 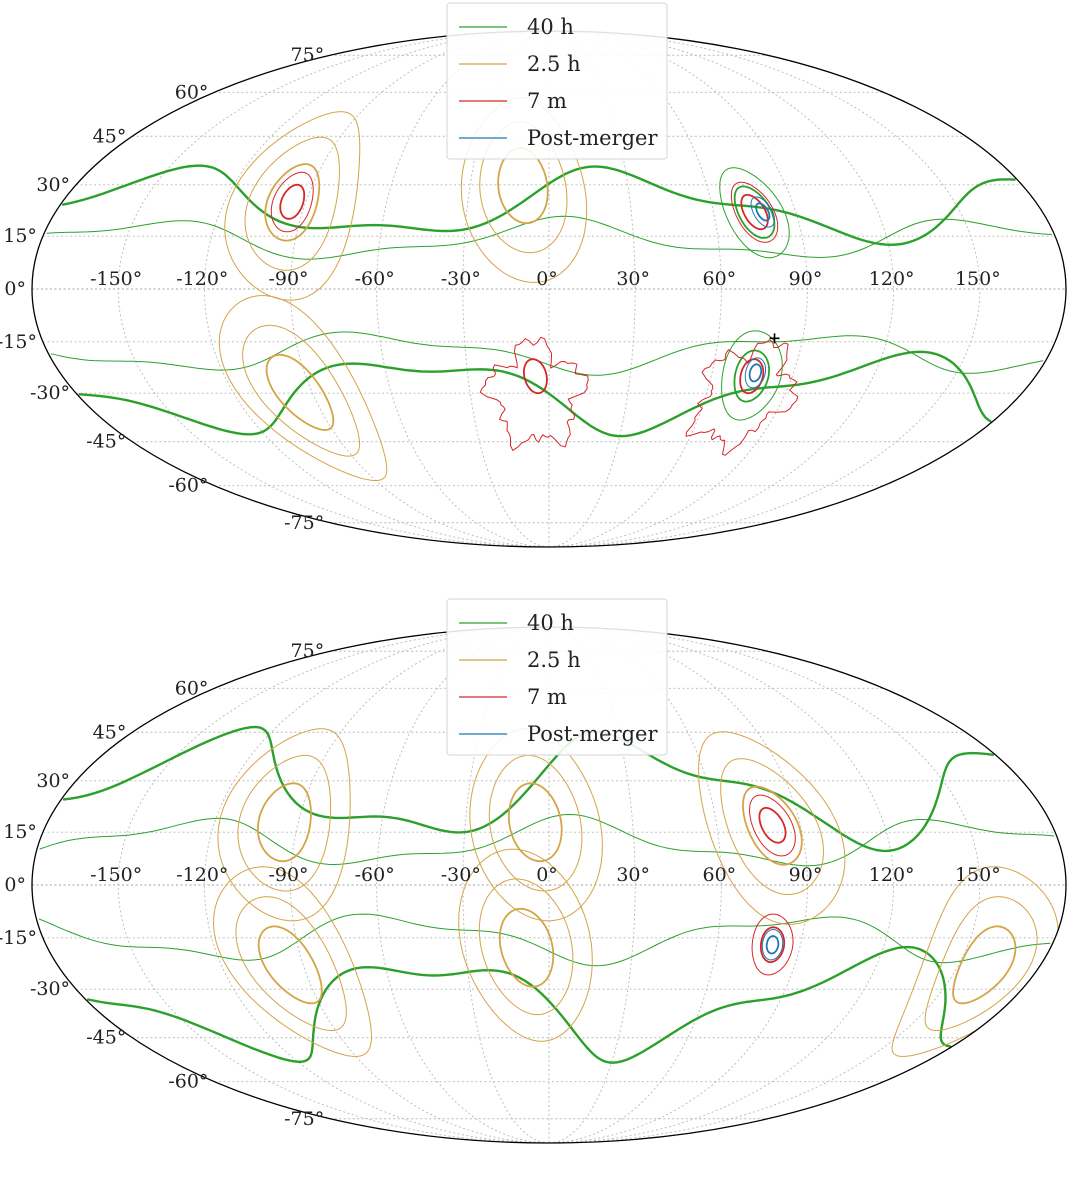 What do you see at coordinates (547, 697) in the screenshot?
I see `legend-label: 7 m` at bounding box center [547, 697].